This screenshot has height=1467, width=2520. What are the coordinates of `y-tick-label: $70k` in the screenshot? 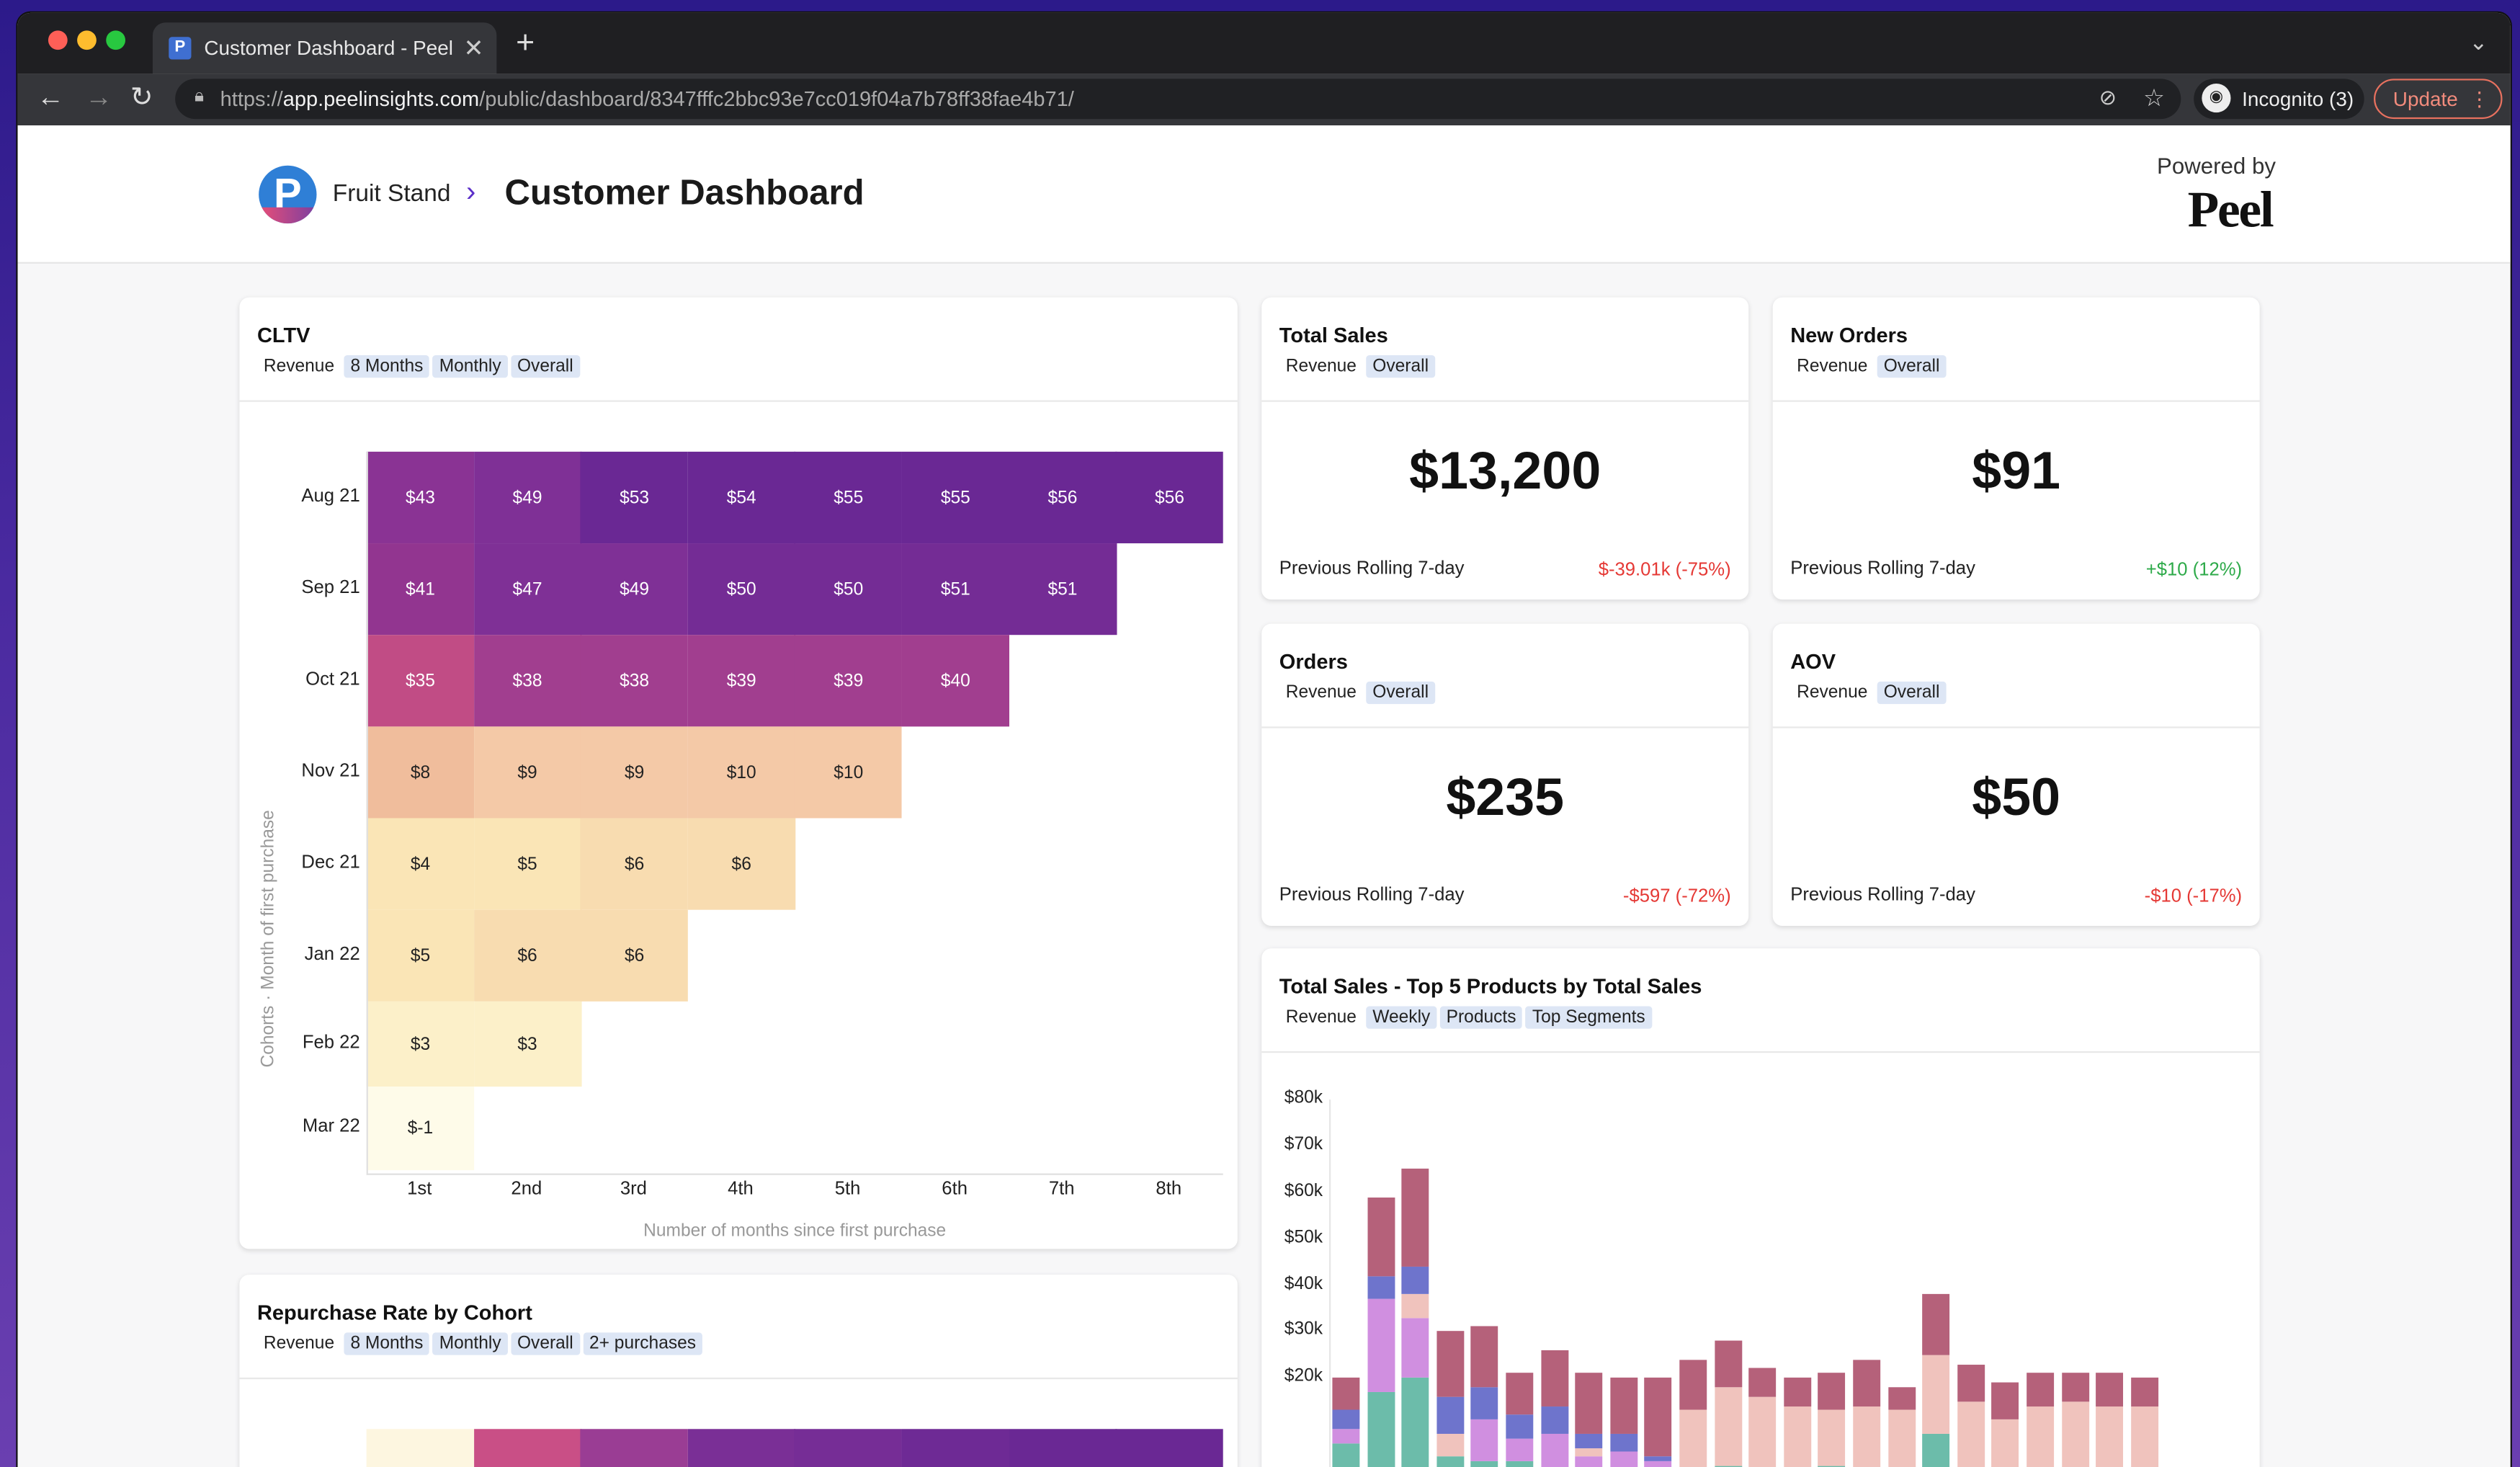 It's located at (1303, 1144).